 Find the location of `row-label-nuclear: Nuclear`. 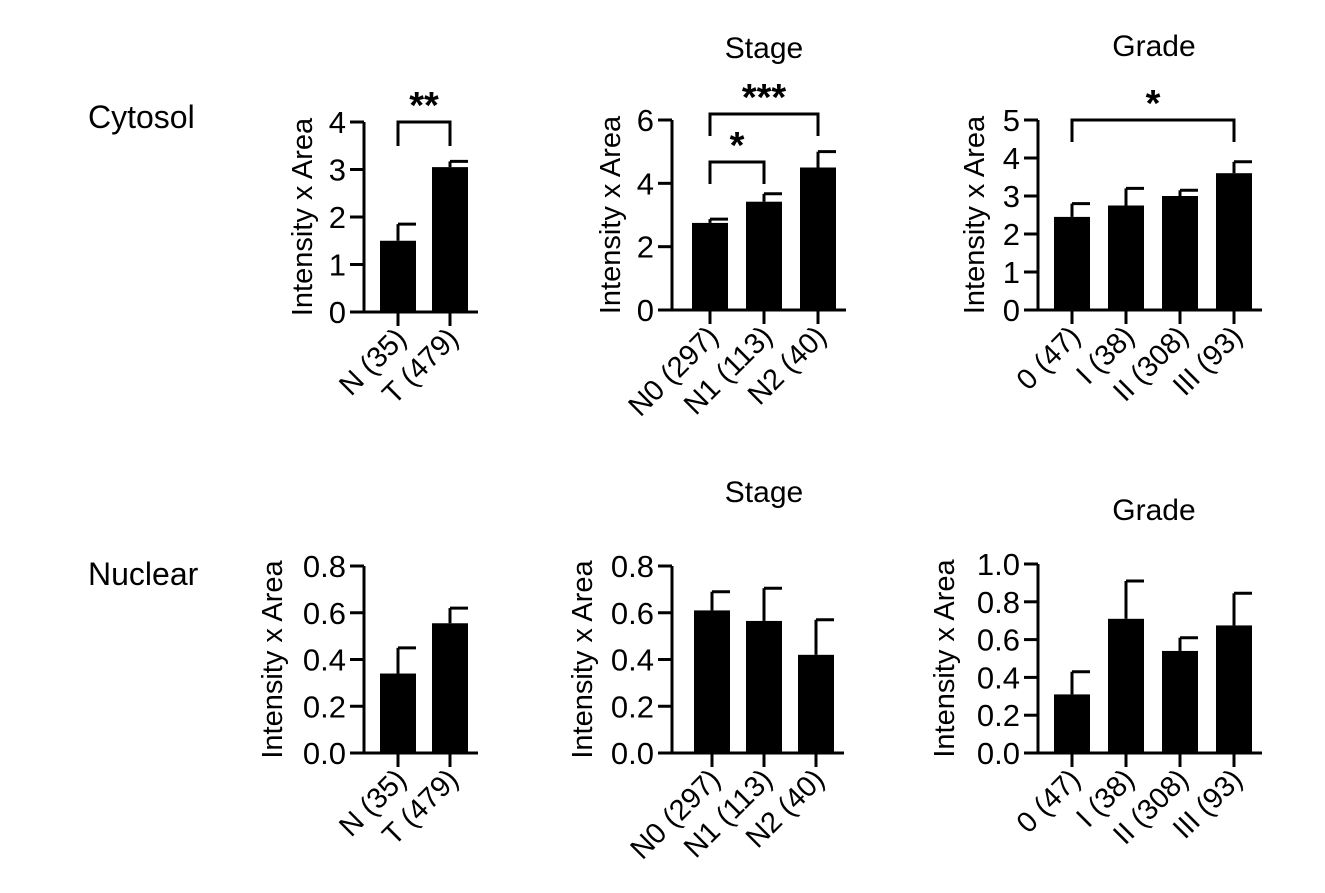

row-label-nuclear: Nuclear is located at coordinates (143, 574).